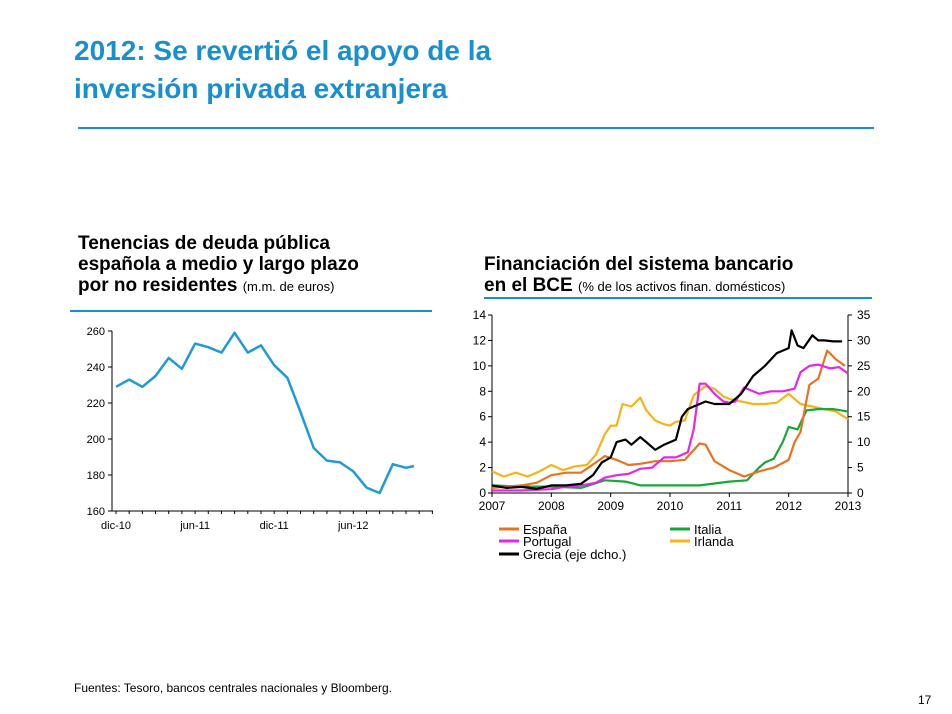 Image resolution: width=952 pixels, height=714 pixels. I want to click on right-y-tick-label: 0, so click(860, 493).